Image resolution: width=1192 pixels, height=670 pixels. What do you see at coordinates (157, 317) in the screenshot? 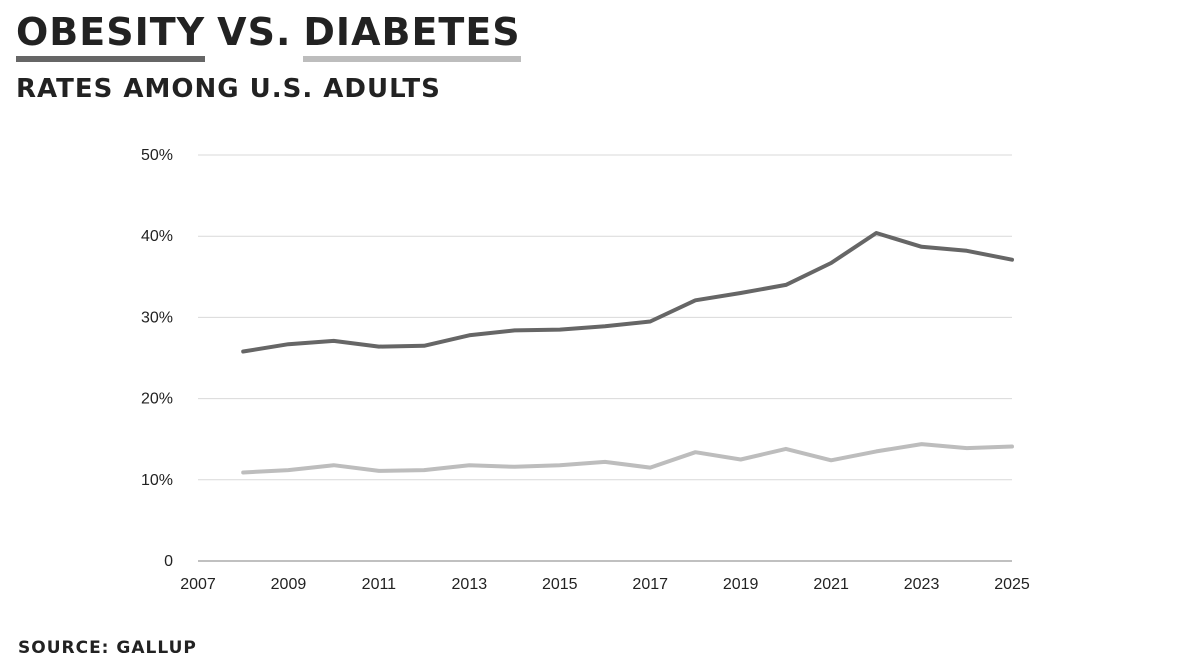
I see `y-tick-label: 30%` at bounding box center [157, 317].